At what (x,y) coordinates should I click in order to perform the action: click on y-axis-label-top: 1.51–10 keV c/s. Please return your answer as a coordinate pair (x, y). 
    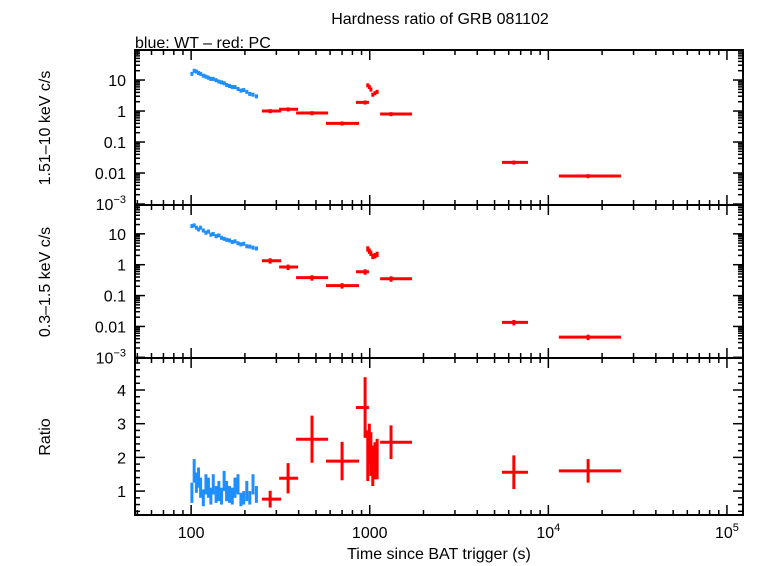
    Looking at the image, I should click on (45, 128).